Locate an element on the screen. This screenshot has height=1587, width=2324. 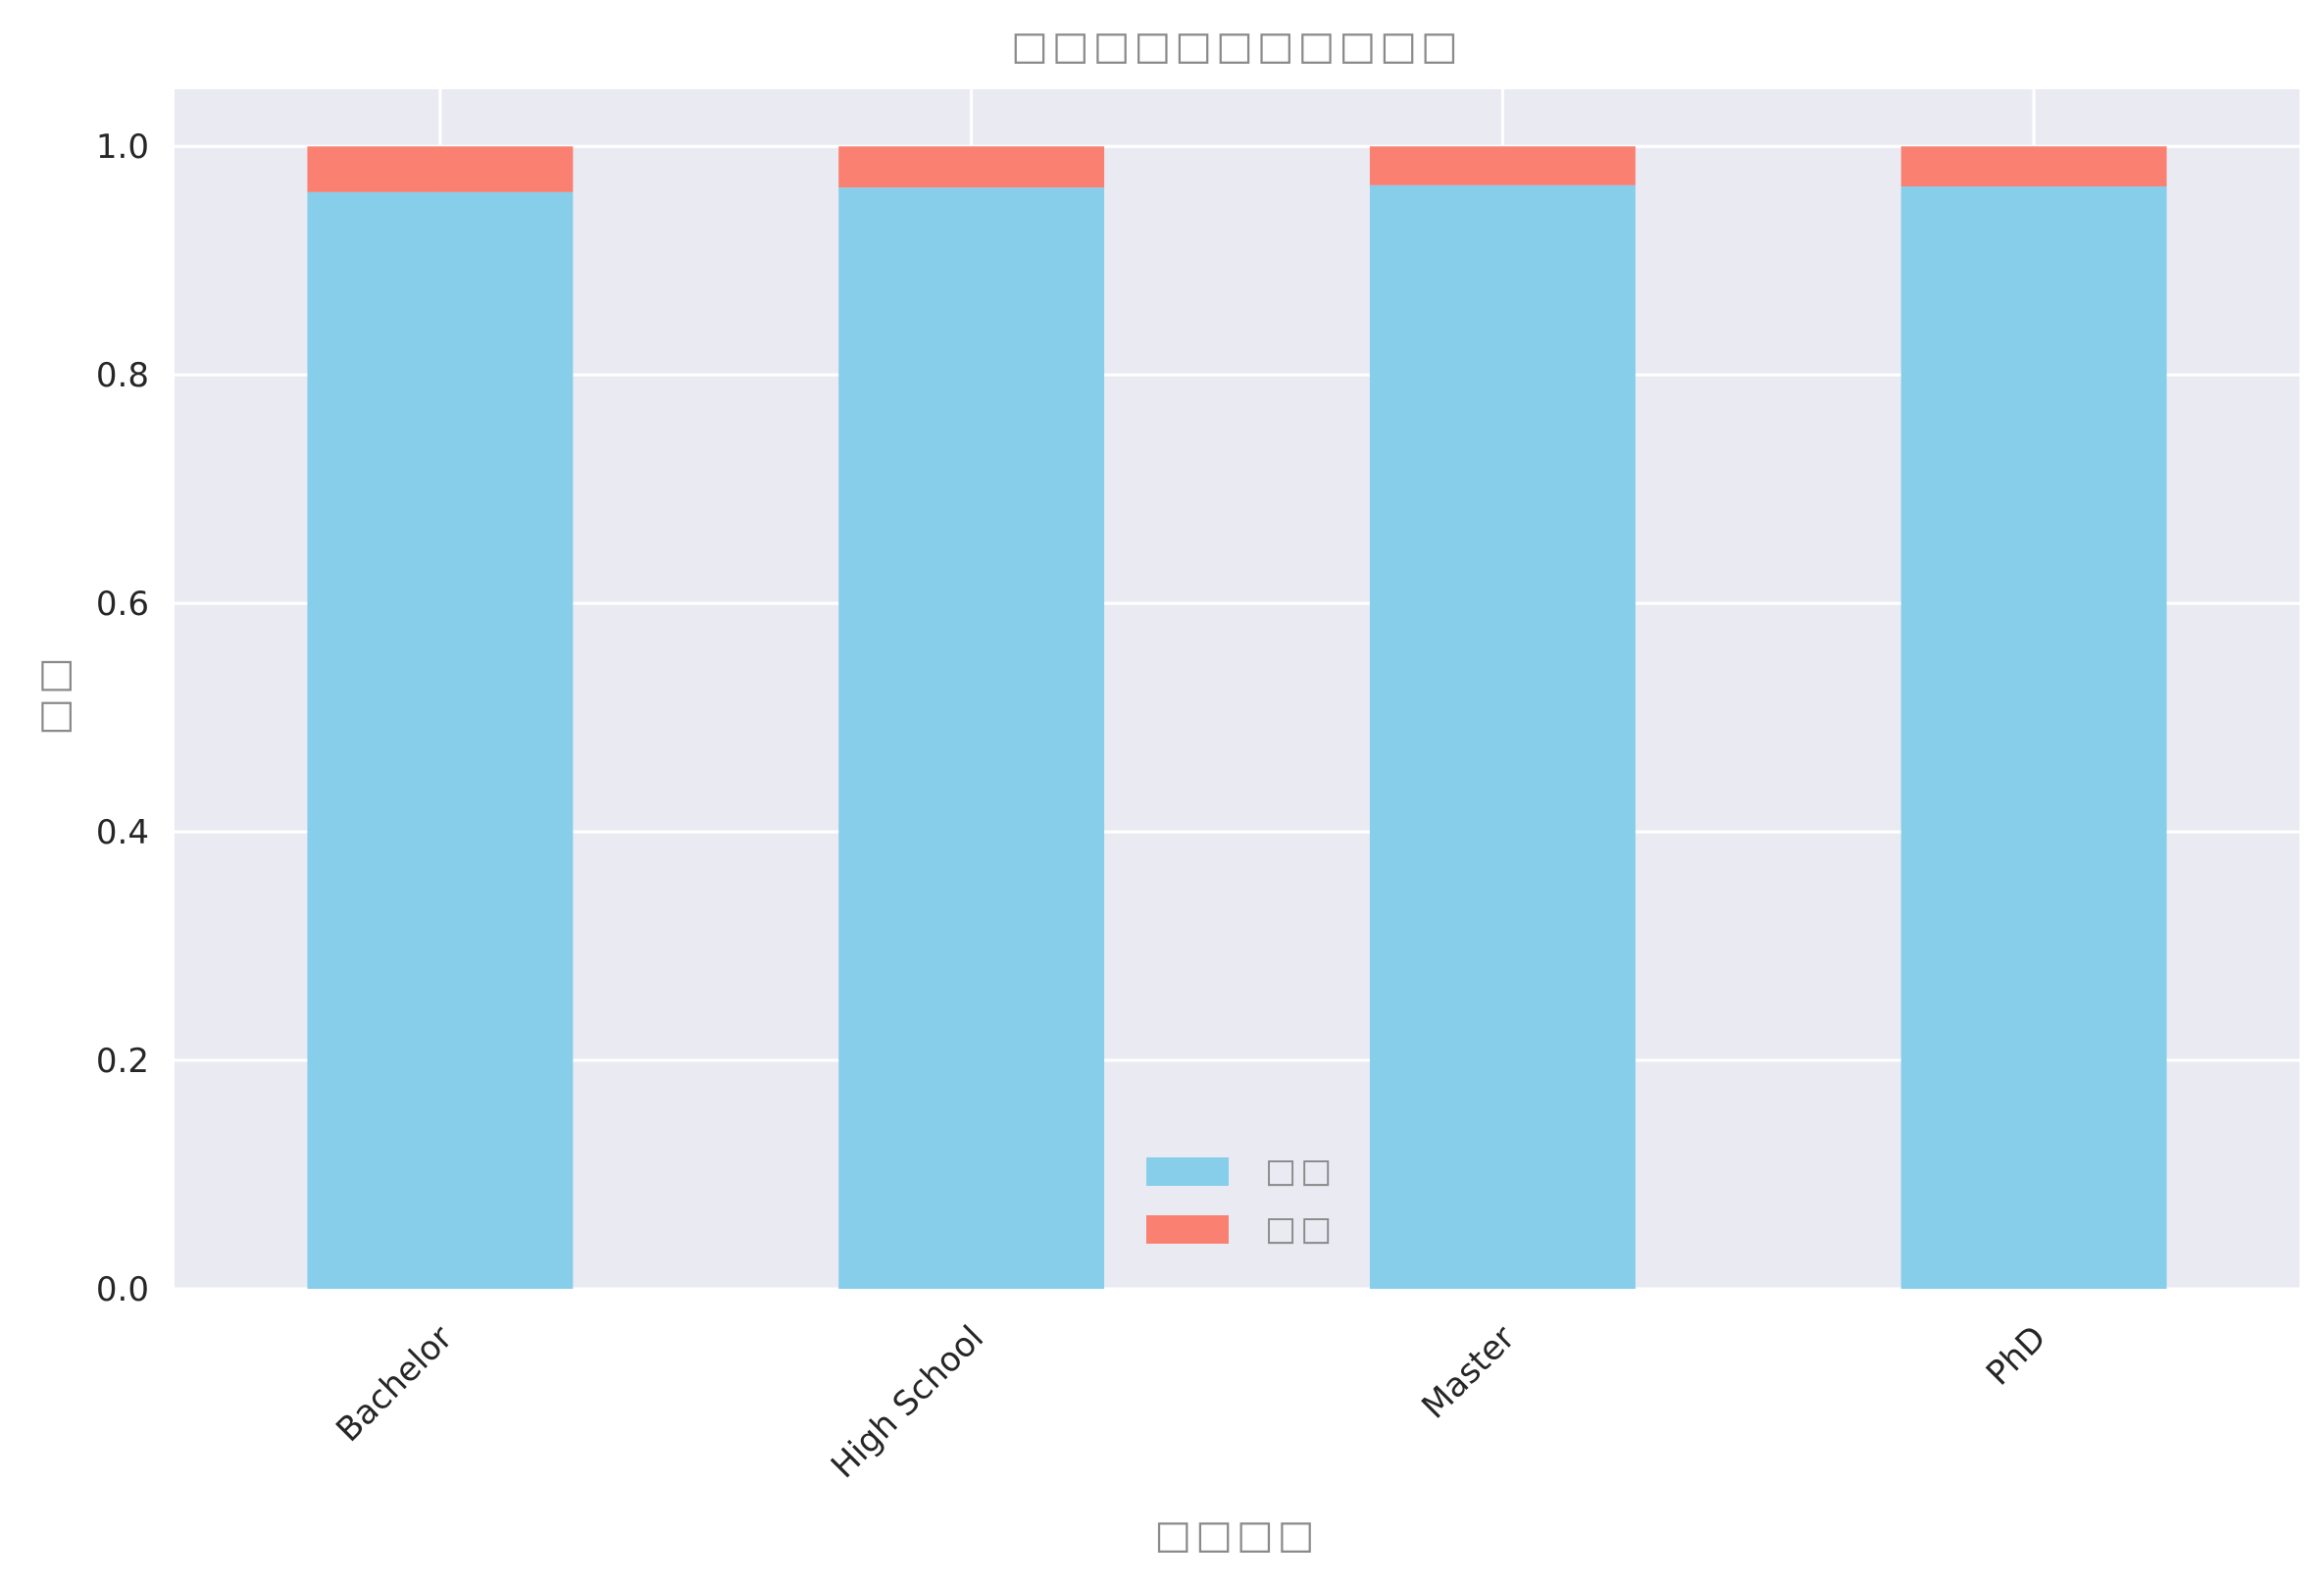
bar-series-1-high-school is located at coordinates (971, 738).